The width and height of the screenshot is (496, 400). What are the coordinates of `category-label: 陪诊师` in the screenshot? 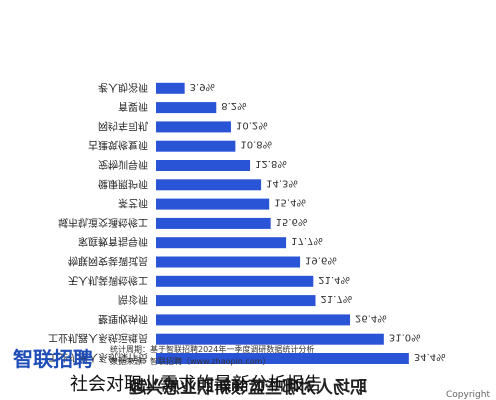 It's located at (133, 299).